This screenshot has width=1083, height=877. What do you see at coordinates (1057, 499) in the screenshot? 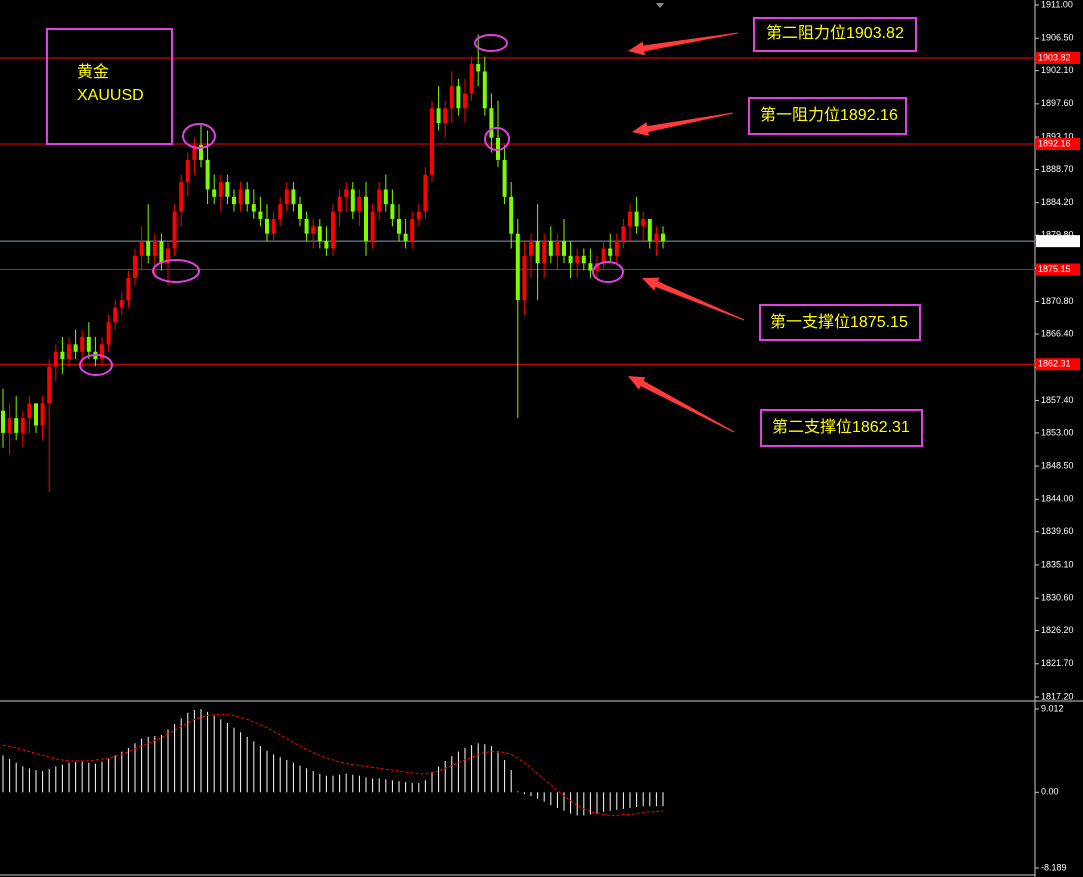
I see `y-tick-label: 1844.00` at bounding box center [1057, 499].